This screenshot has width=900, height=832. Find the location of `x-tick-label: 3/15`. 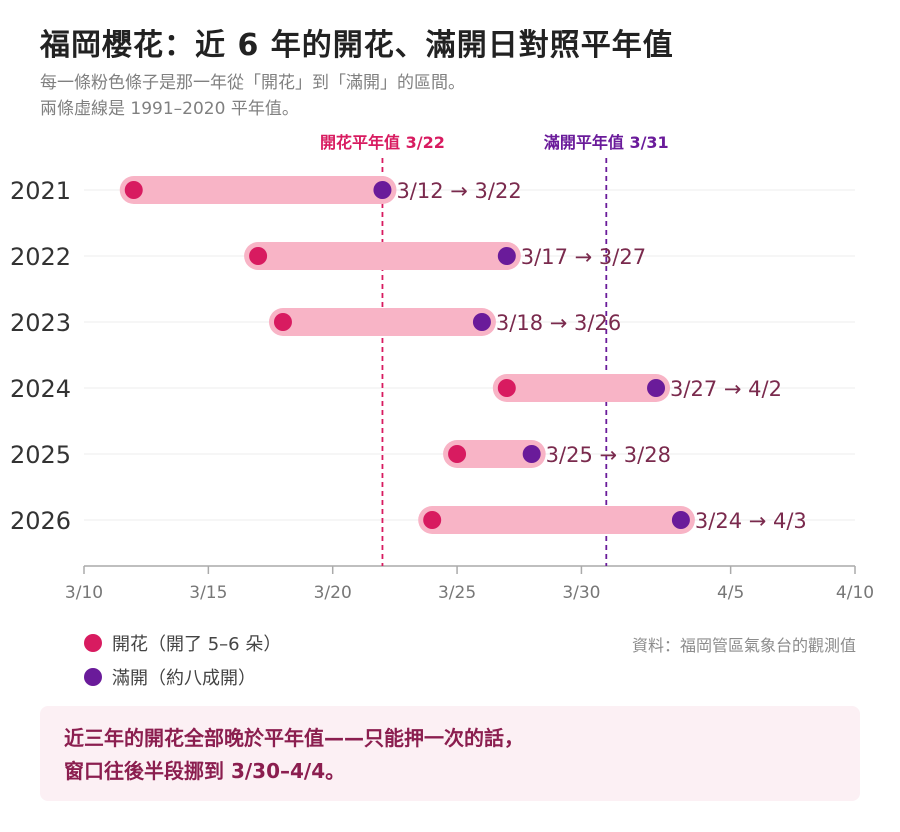

x-tick-label: 3/15 is located at coordinates (208, 593).